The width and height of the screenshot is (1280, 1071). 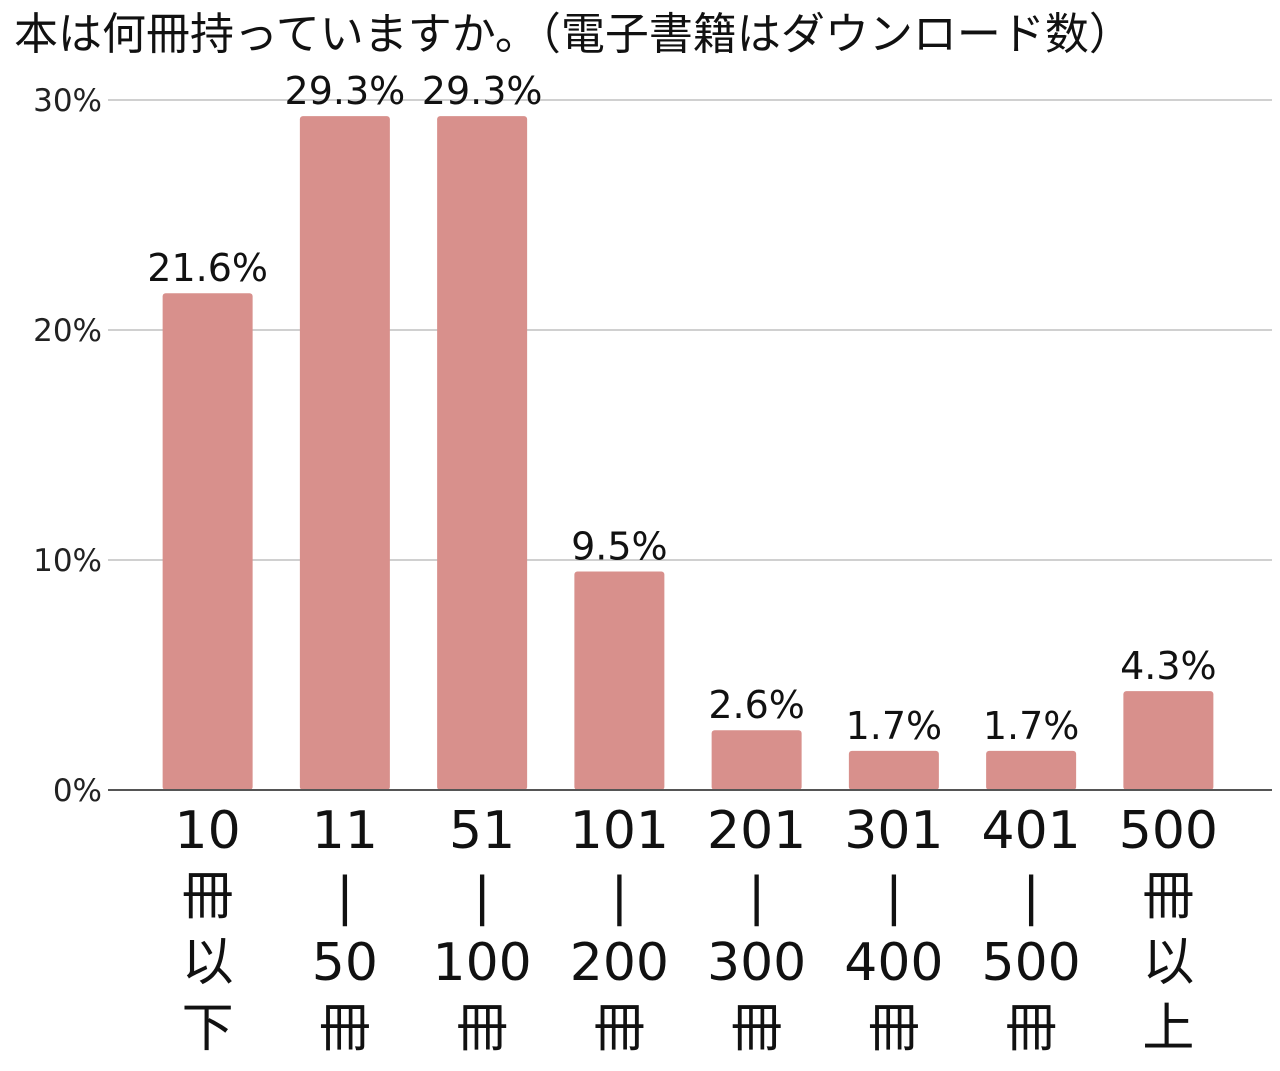 I want to click on x-tick-label: 201, so click(x=756, y=831).